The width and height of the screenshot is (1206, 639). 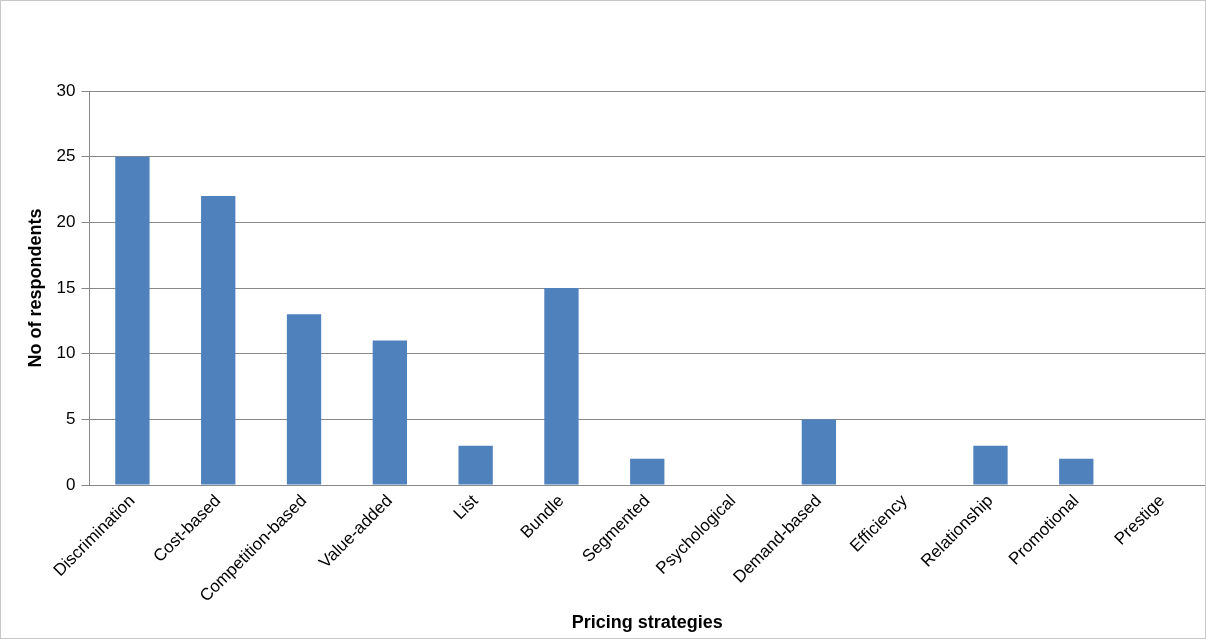 What do you see at coordinates (66, 156) in the screenshot?
I see `y-tick-label: 25` at bounding box center [66, 156].